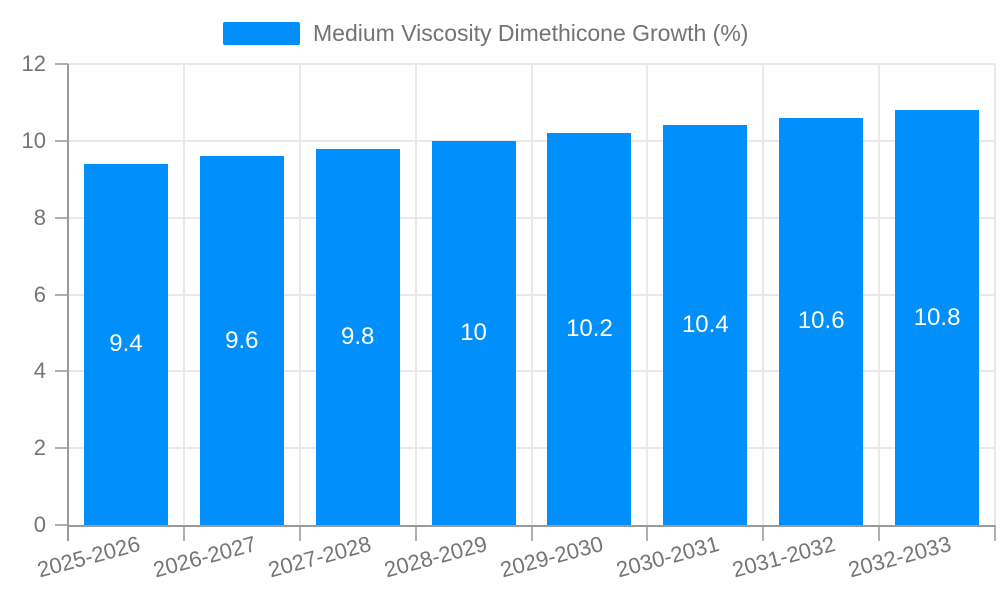  What do you see at coordinates (204, 557) in the screenshot?
I see `x-axis-label: 2026-2027` at bounding box center [204, 557].